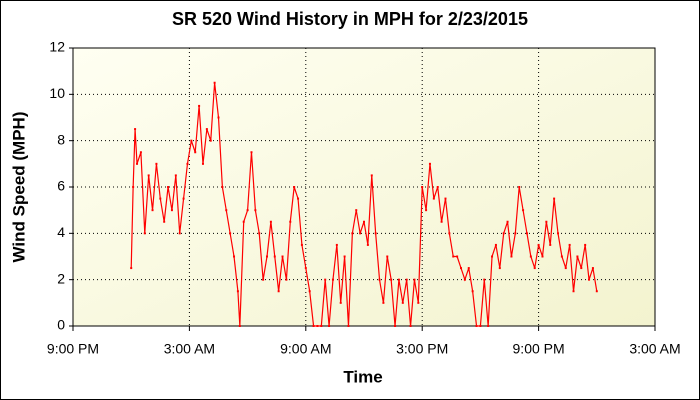  What do you see at coordinates (61, 139) in the screenshot?
I see `y-tick-label: 8` at bounding box center [61, 139].